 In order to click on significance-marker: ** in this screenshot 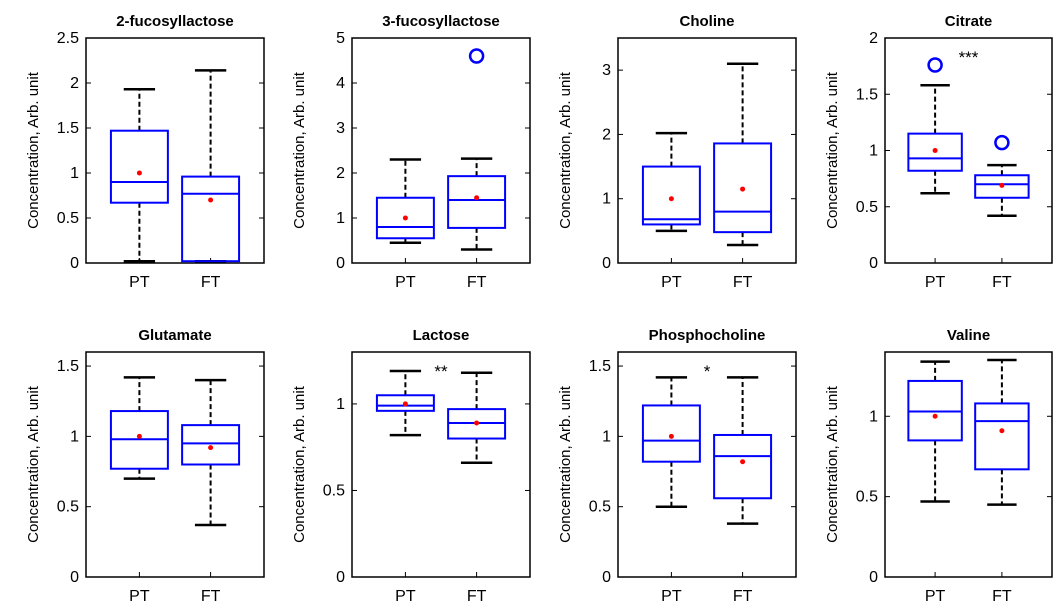, I will do `click(441, 371)`.